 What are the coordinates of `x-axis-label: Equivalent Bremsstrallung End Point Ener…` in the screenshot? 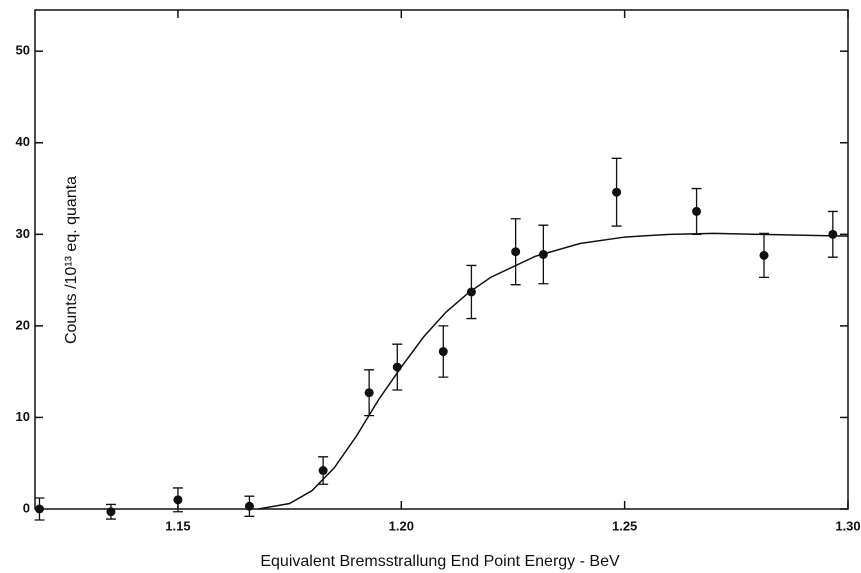 It's located at (440, 561).